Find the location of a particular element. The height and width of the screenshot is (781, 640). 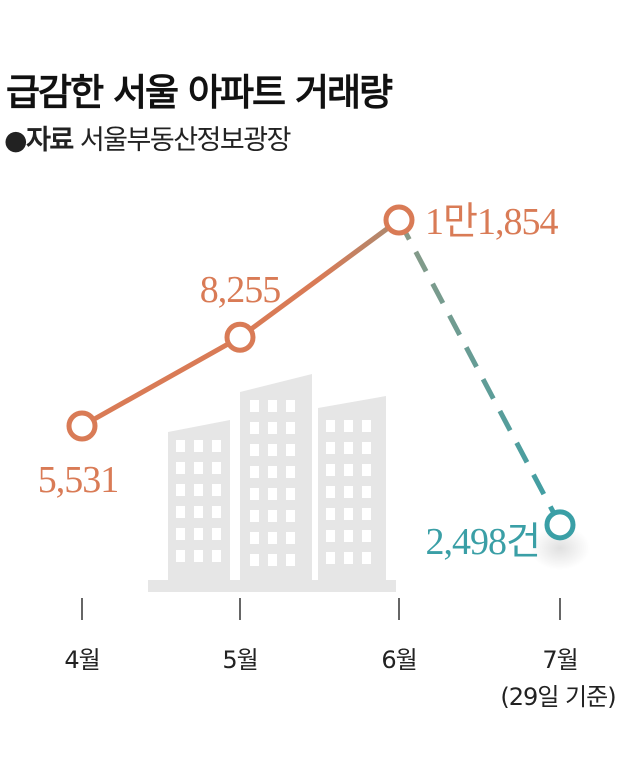

data-label: 1만1,854 is located at coordinates (491, 222).